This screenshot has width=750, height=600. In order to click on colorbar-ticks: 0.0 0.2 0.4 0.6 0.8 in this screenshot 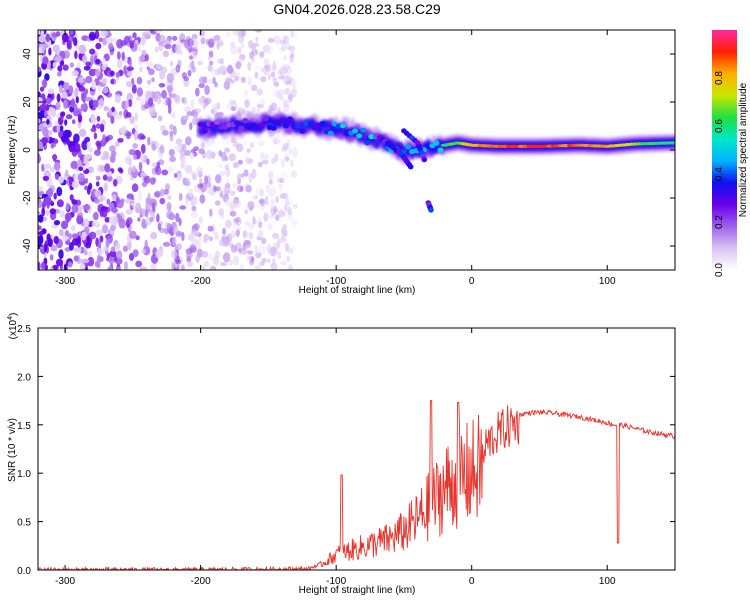, I will do `click(719, 174)`.